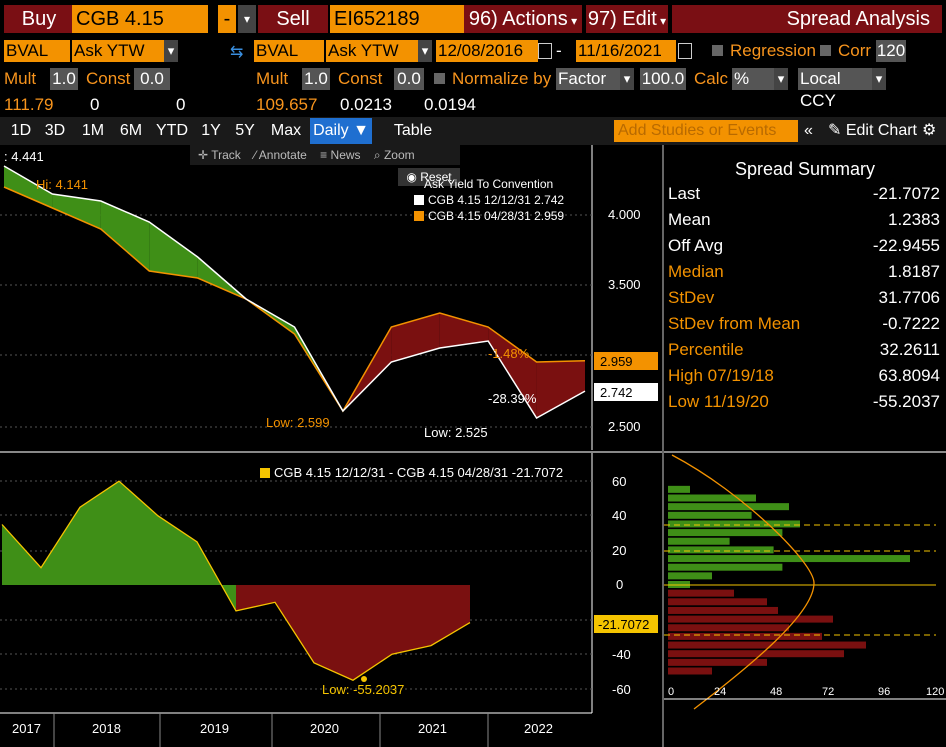 The height and width of the screenshot is (747, 946). Describe the element at coordinates (93, 130) in the screenshot. I see `tab-1m: 1M` at that location.